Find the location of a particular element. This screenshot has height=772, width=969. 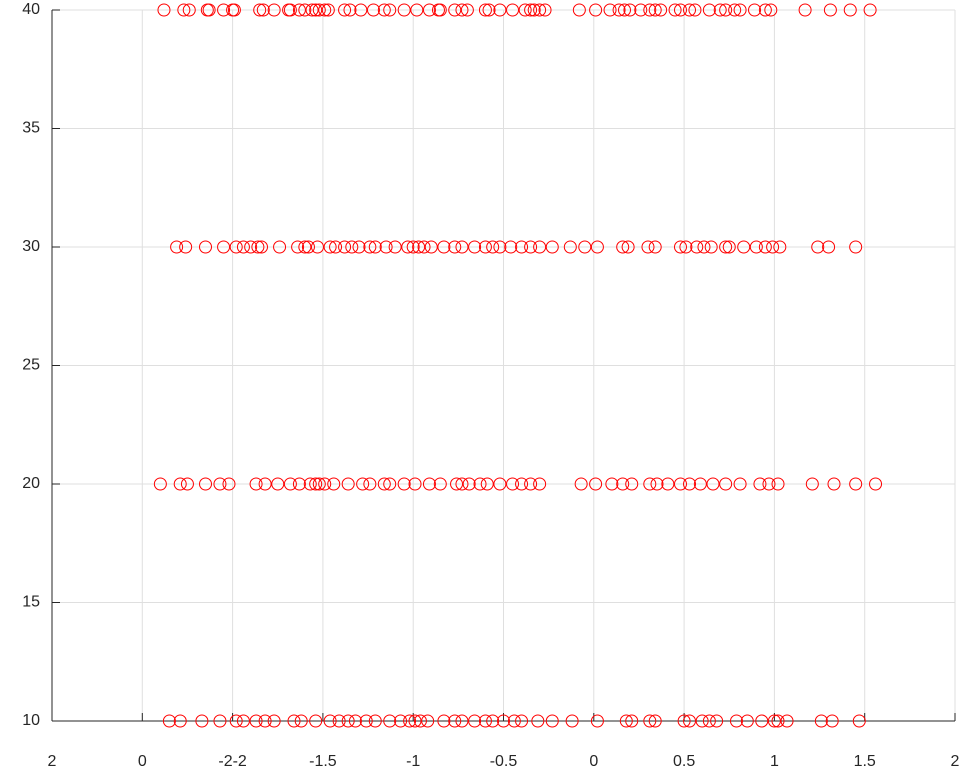

y-tick-label: 10 is located at coordinates (31, 720).